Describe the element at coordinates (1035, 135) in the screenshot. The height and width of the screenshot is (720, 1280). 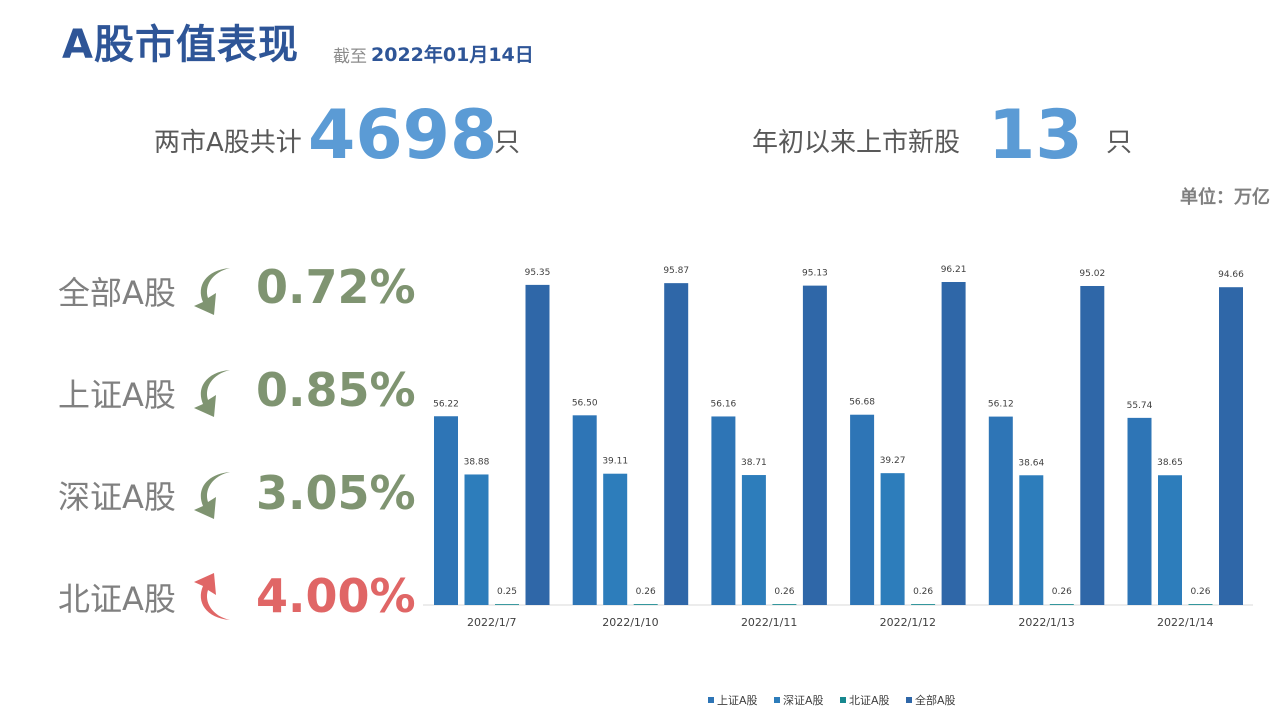
I see `stat-value: 13` at that location.